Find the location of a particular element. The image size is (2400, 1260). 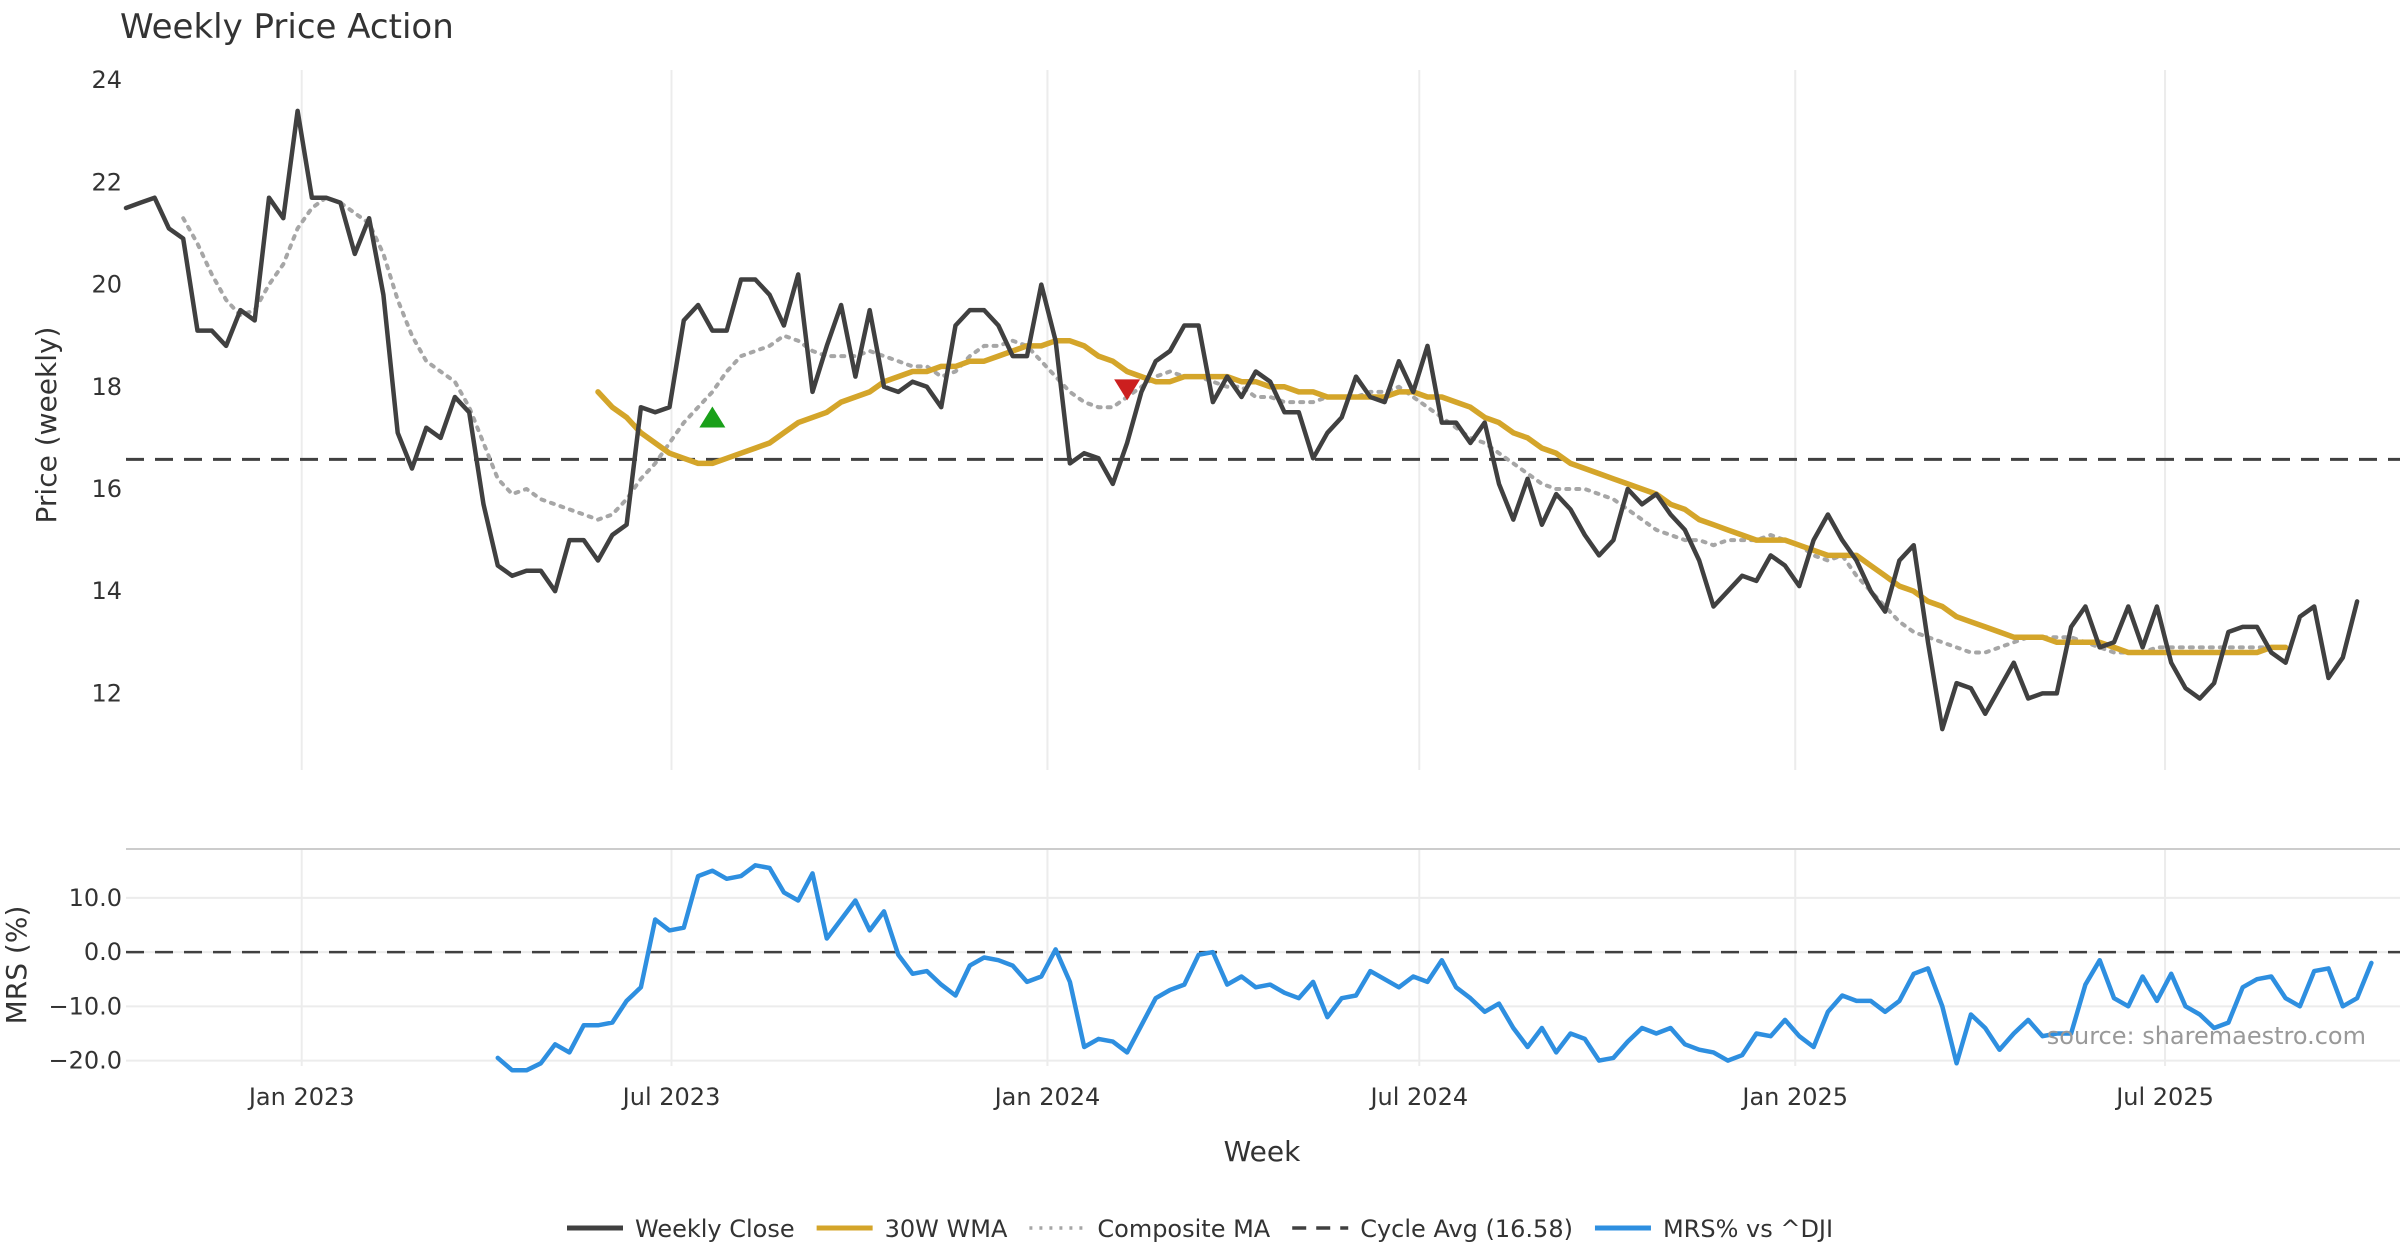

x-tick-label: Jul 2023 is located at coordinates (671, 1097).